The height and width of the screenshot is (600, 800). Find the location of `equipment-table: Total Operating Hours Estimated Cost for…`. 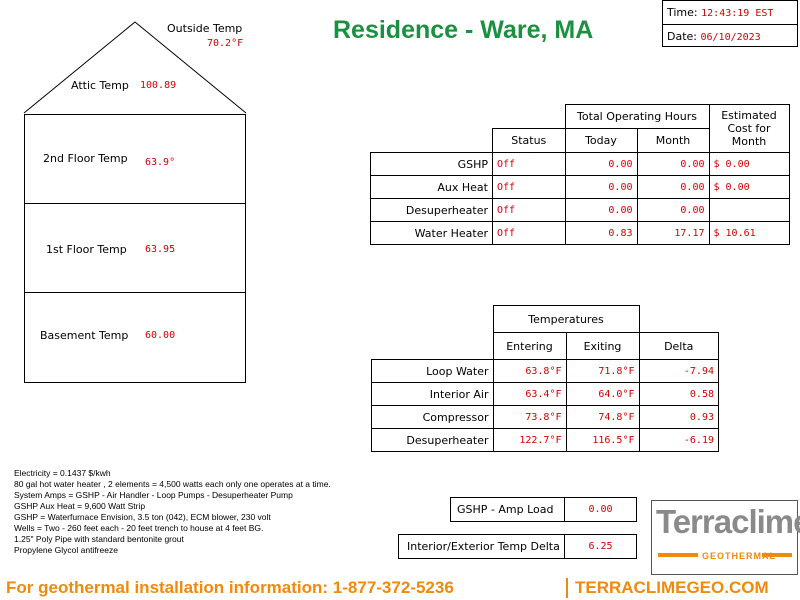

equipment-table: Total Operating Hours Estimated Cost for… is located at coordinates (580, 174).